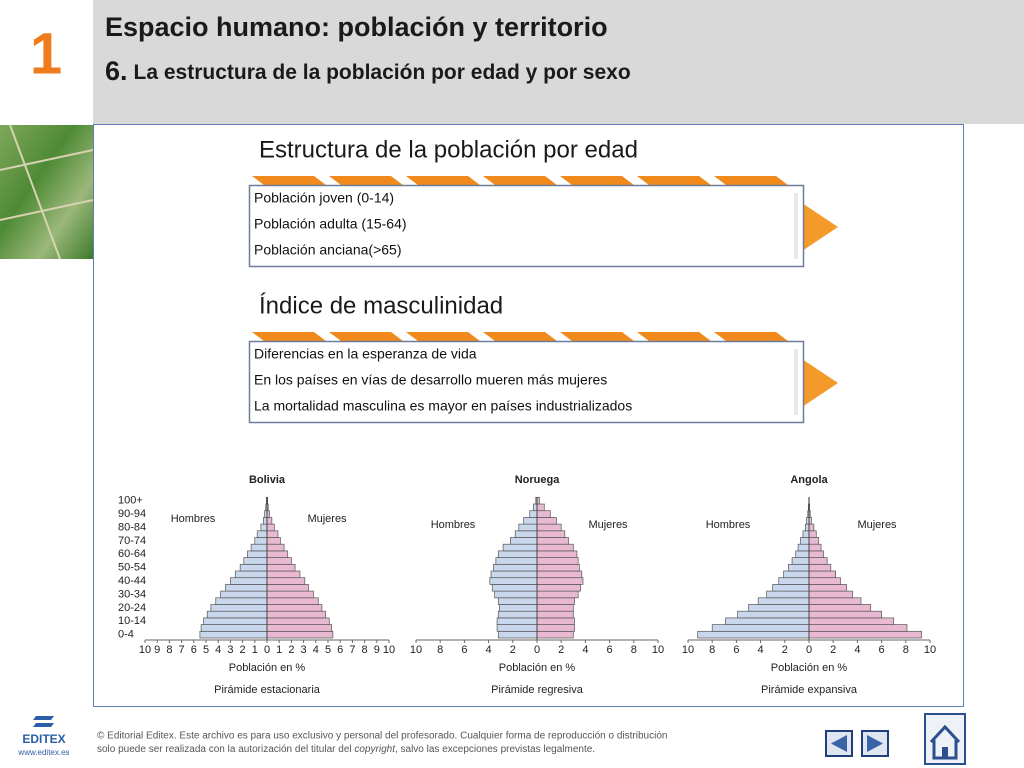 The height and width of the screenshot is (768, 1024). Describe the element at coordinates (453, 525) in the screenshot. I see `legend-label: Hombres` at that location.